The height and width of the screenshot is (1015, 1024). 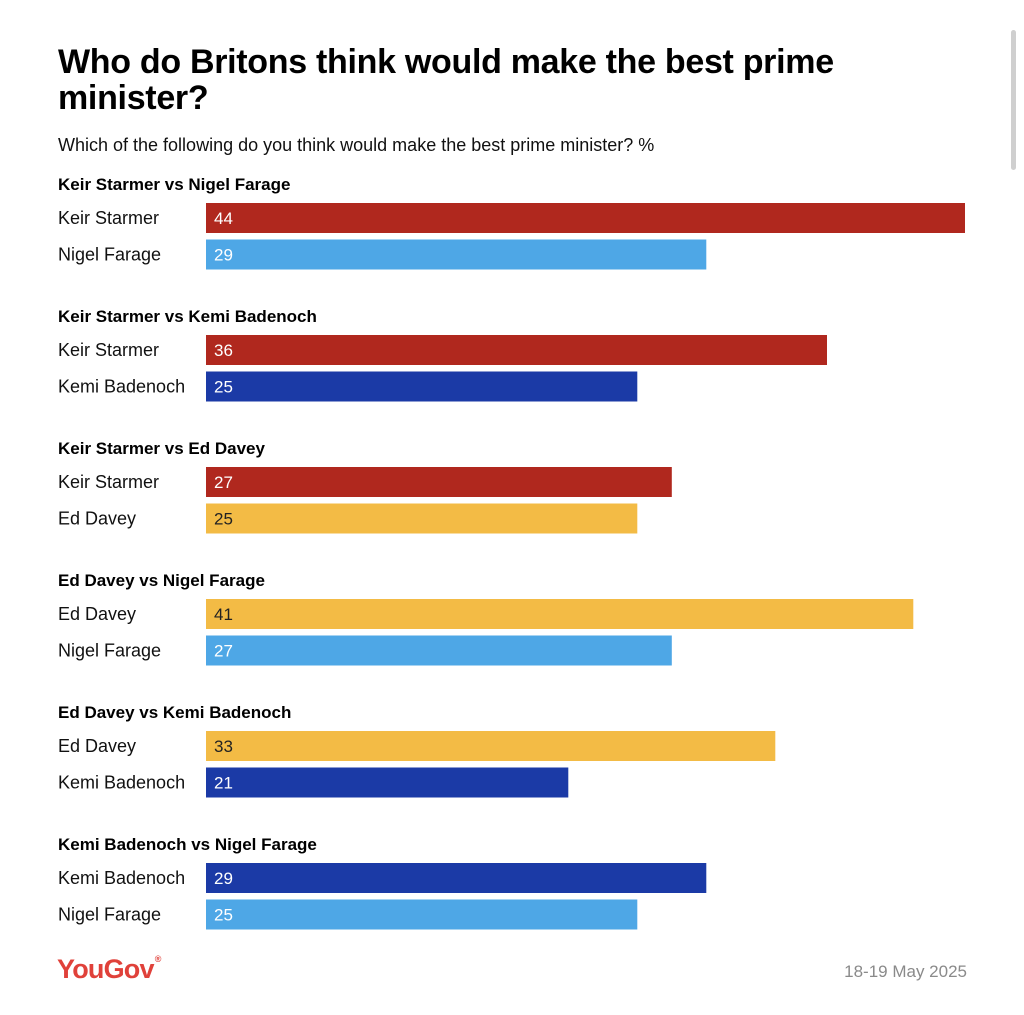 I want to click on bar-value-label: 33, so click(x=223, y=746).